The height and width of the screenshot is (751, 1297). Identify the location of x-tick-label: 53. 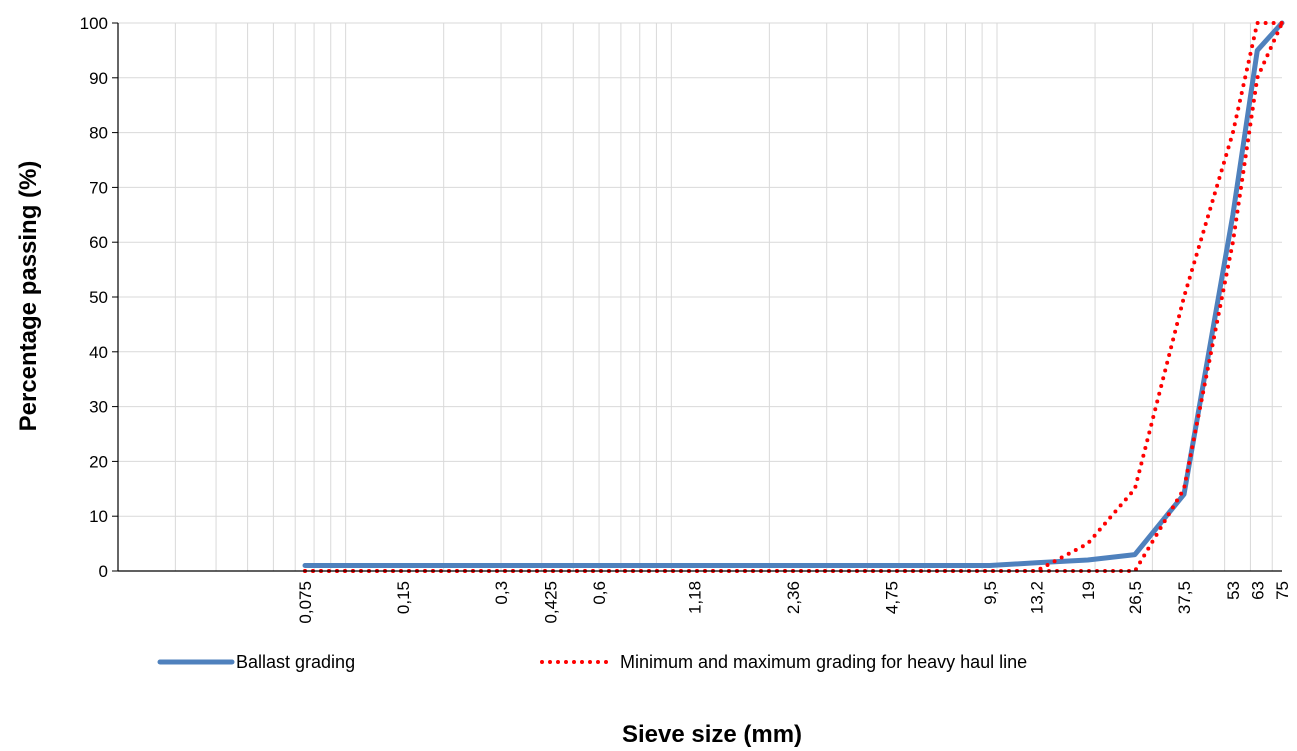
(1233, 590).